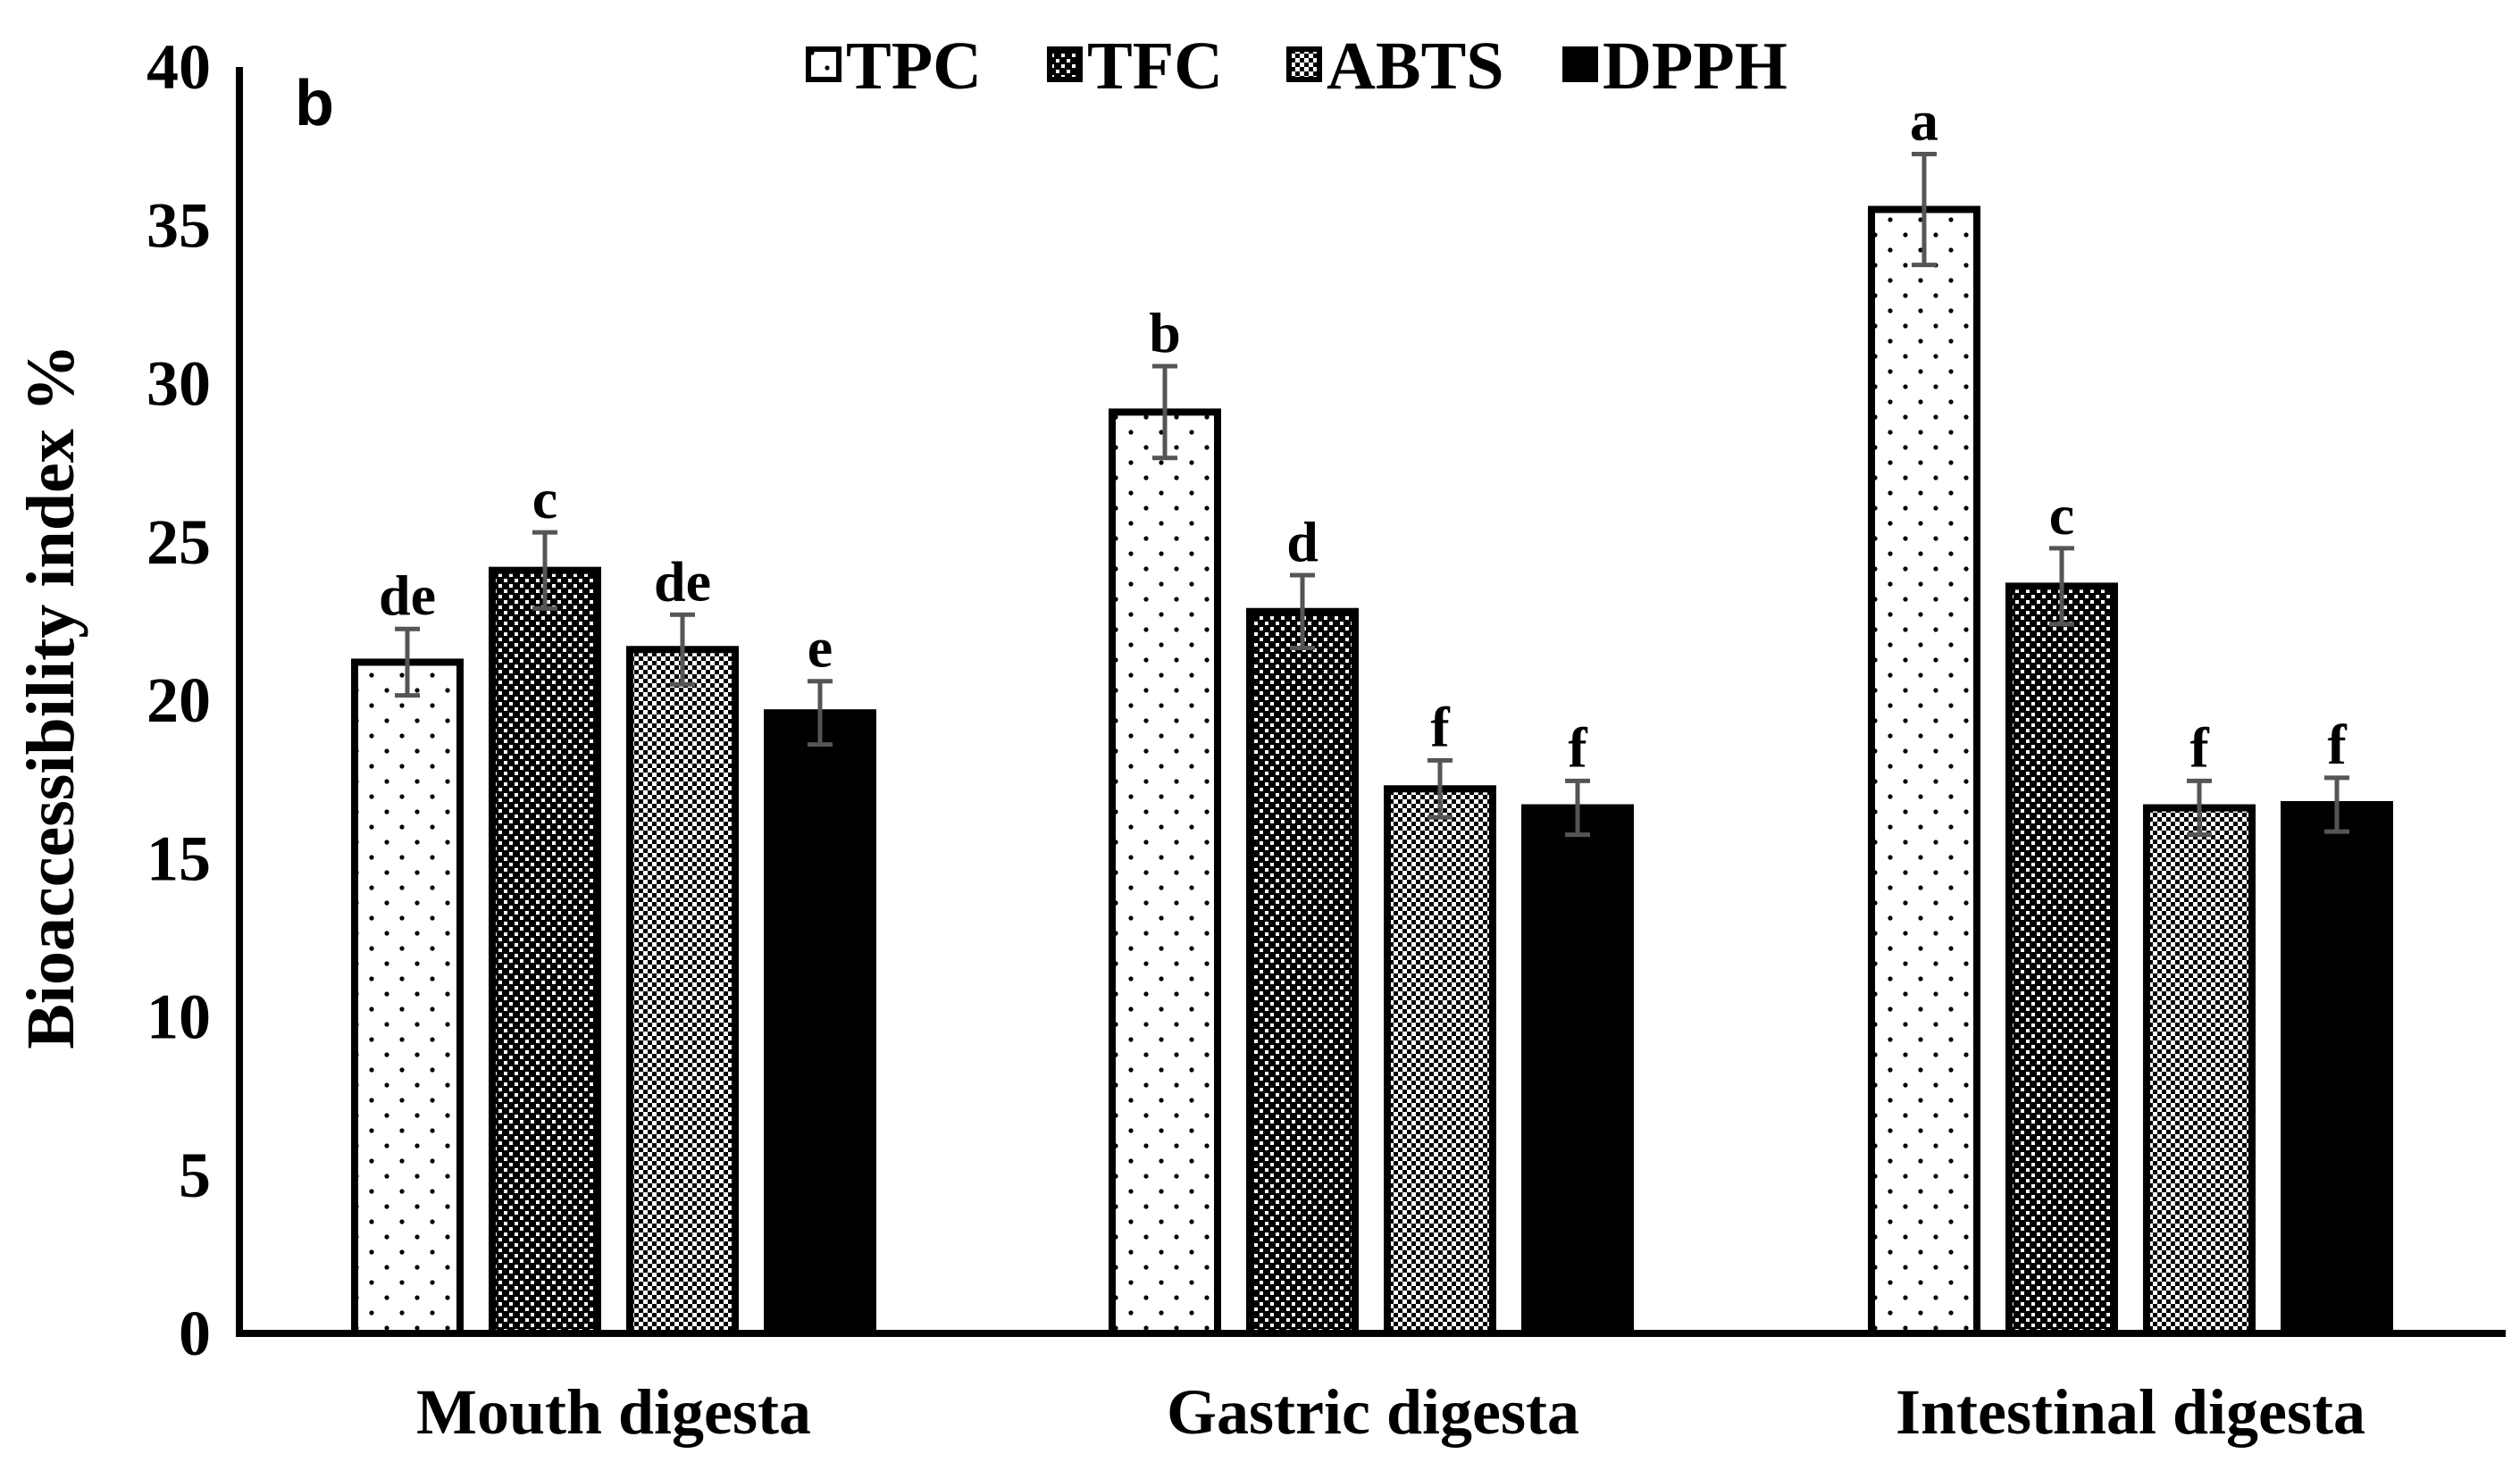 The image size is (2520, 1462). What do you see at coordinates (1415, 66) in the screenshot?
I see `legend-label: ABTS` at bounding box center [1415, 66].